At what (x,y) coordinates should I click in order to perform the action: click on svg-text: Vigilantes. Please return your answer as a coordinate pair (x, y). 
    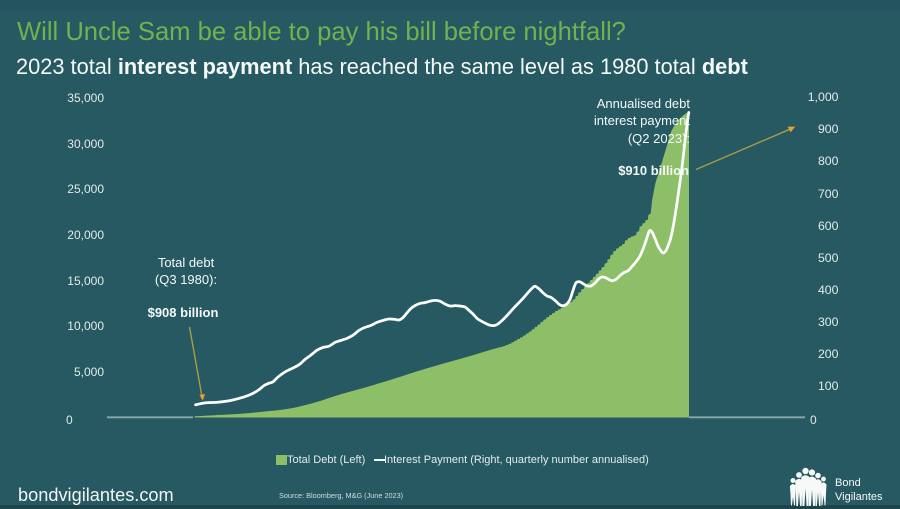
    Looking at the image, I should click on (859, 497).